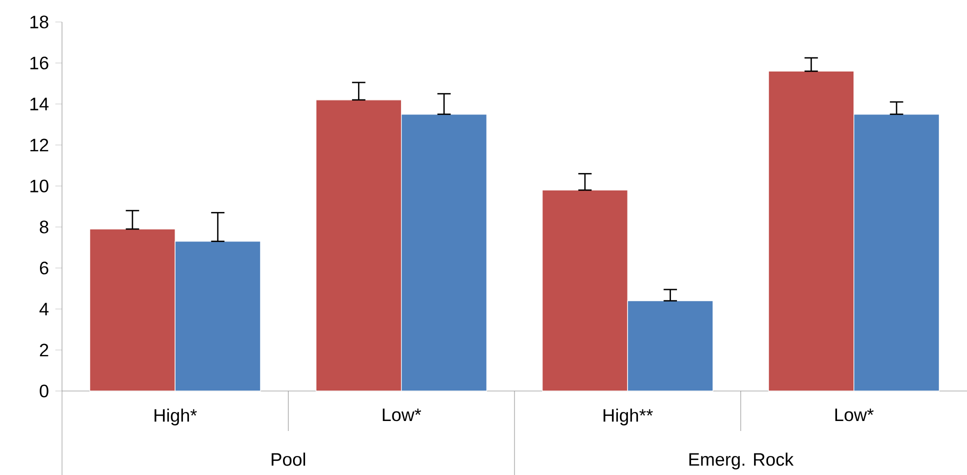  What do you see at coordinates (44, 350) in the screenshot?
I see `y-tick-label: 2` at bounding box center [44, 350].